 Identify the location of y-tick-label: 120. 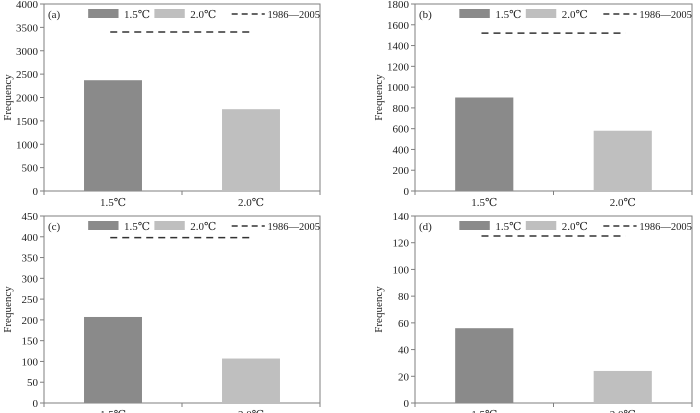
(401, 244).